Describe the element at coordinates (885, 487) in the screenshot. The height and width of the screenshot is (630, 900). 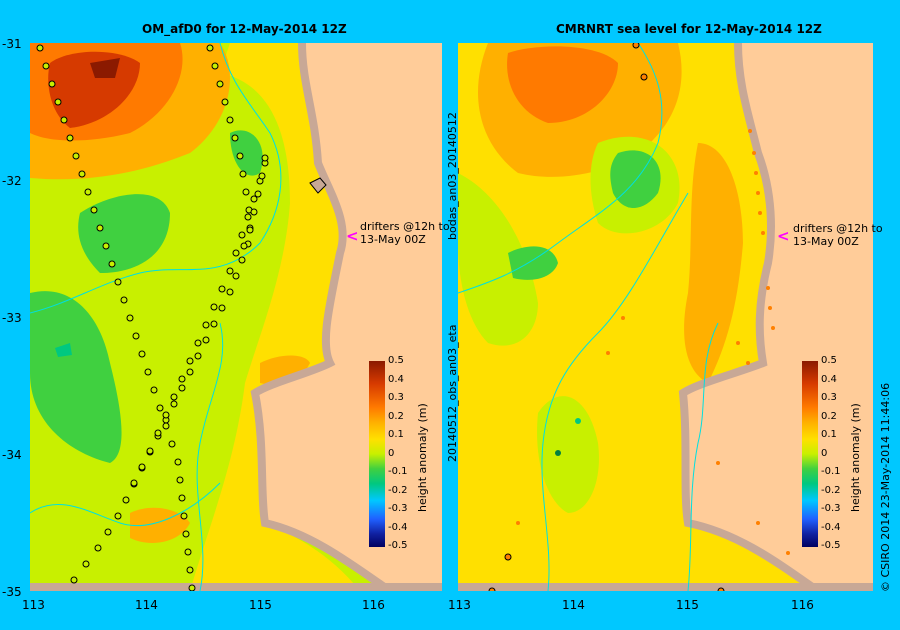
I see `copyright-label: © CSIRO 2014 23-May-2014 11:44:06` at that location.